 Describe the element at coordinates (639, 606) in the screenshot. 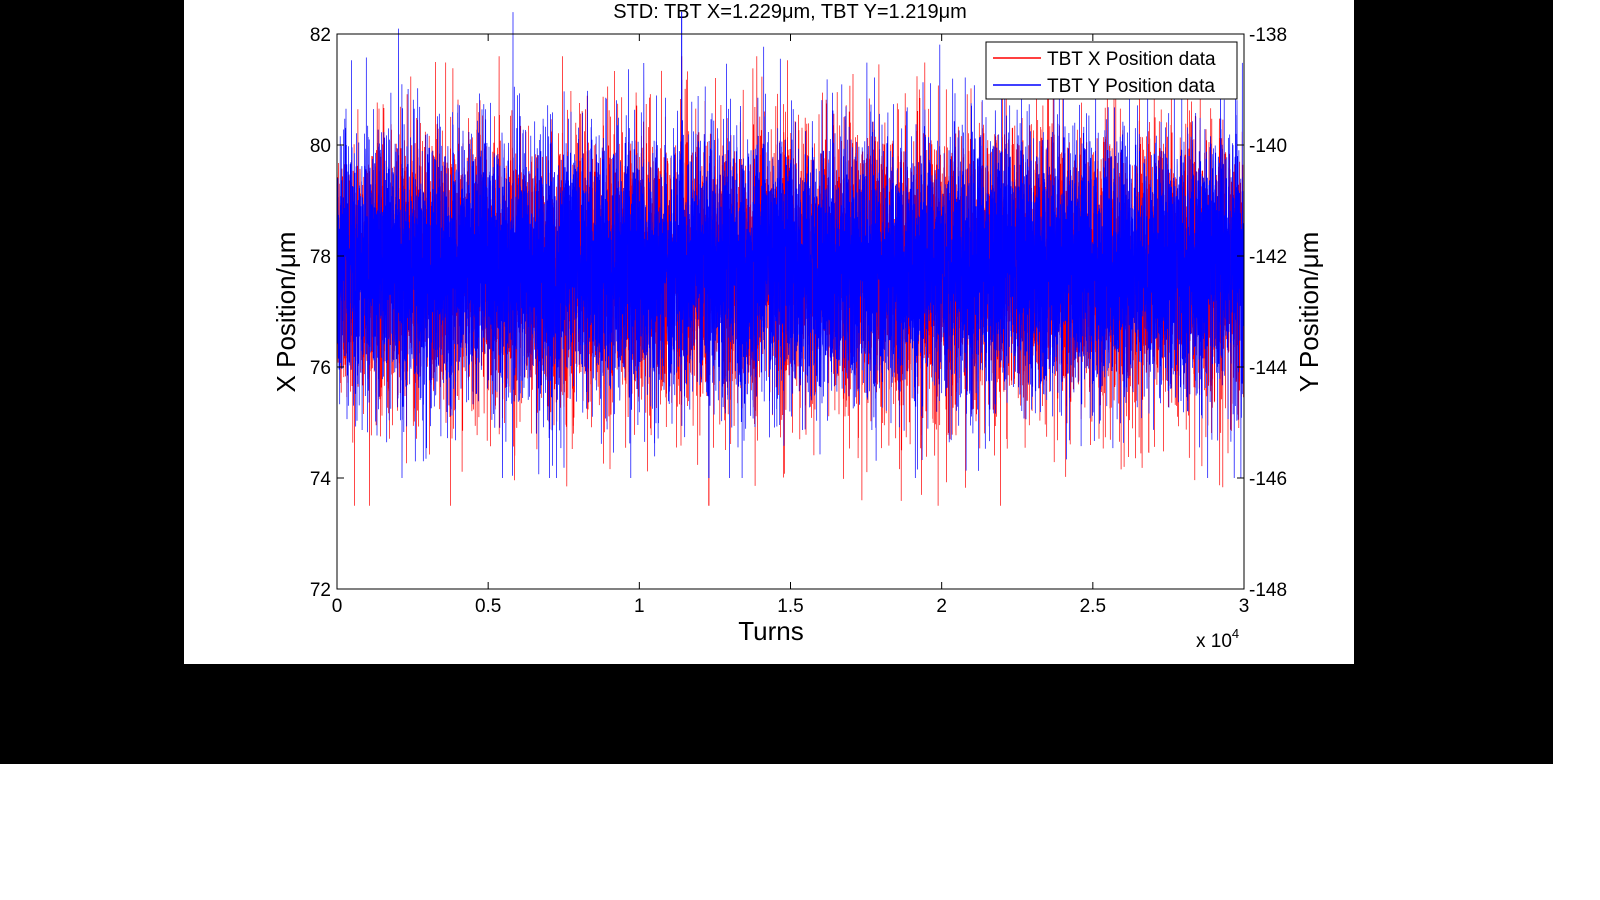

I see `x-tick-label: 1` at that location.